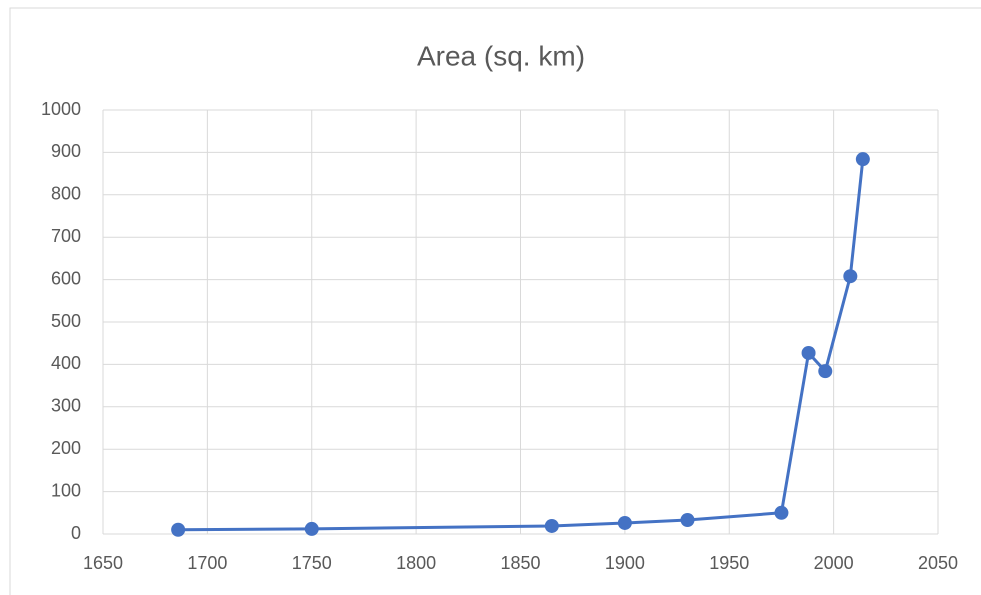 The image size is (981, 595). What do you see at coordinates (76, 533) in the screenshot?
I see `y-tick-label: 0` at bounding box center [76, 533].